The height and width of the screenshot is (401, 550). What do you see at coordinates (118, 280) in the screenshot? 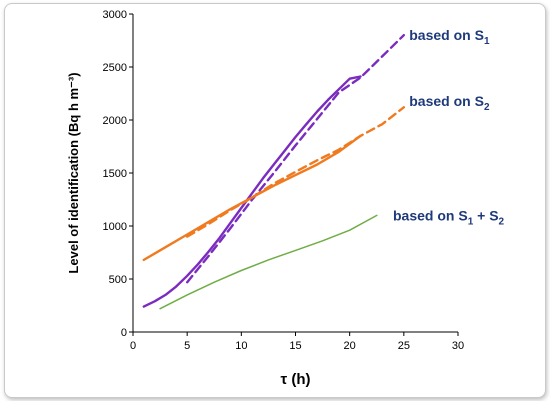
I see `y-tick-label: 500` at bounding box center [118, 280].